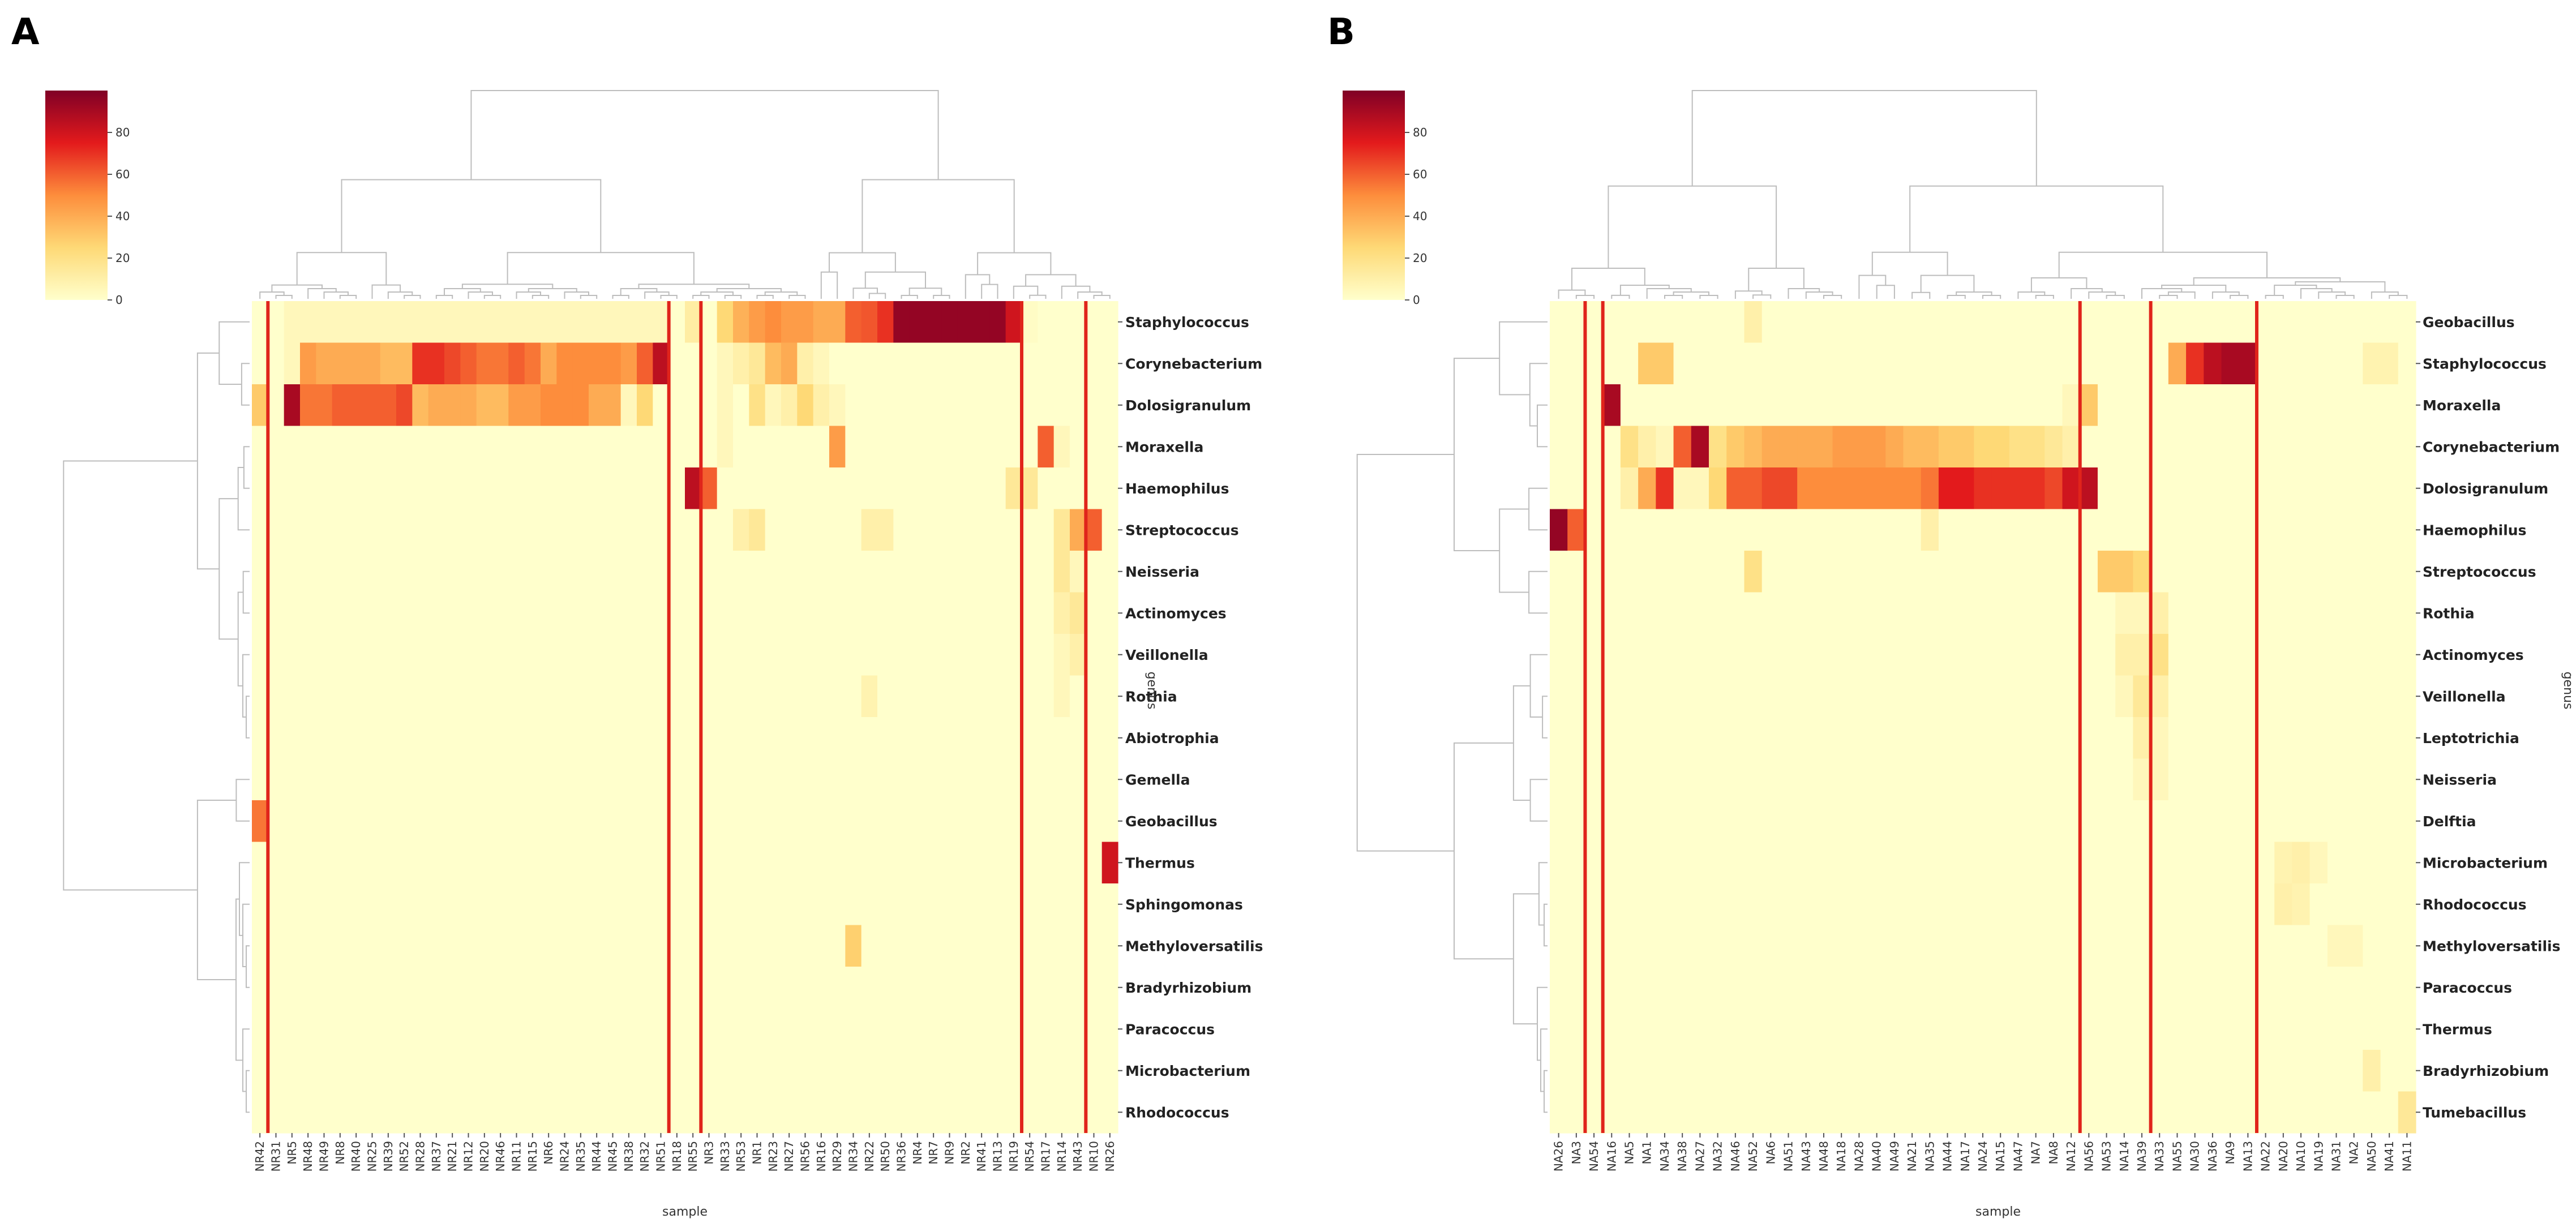 The height and width of the screenshot is (1223, 2576). Describe the element at coordinates (2464, 696) in the screenshot. I see `genus-label: Veillonella` at that location.